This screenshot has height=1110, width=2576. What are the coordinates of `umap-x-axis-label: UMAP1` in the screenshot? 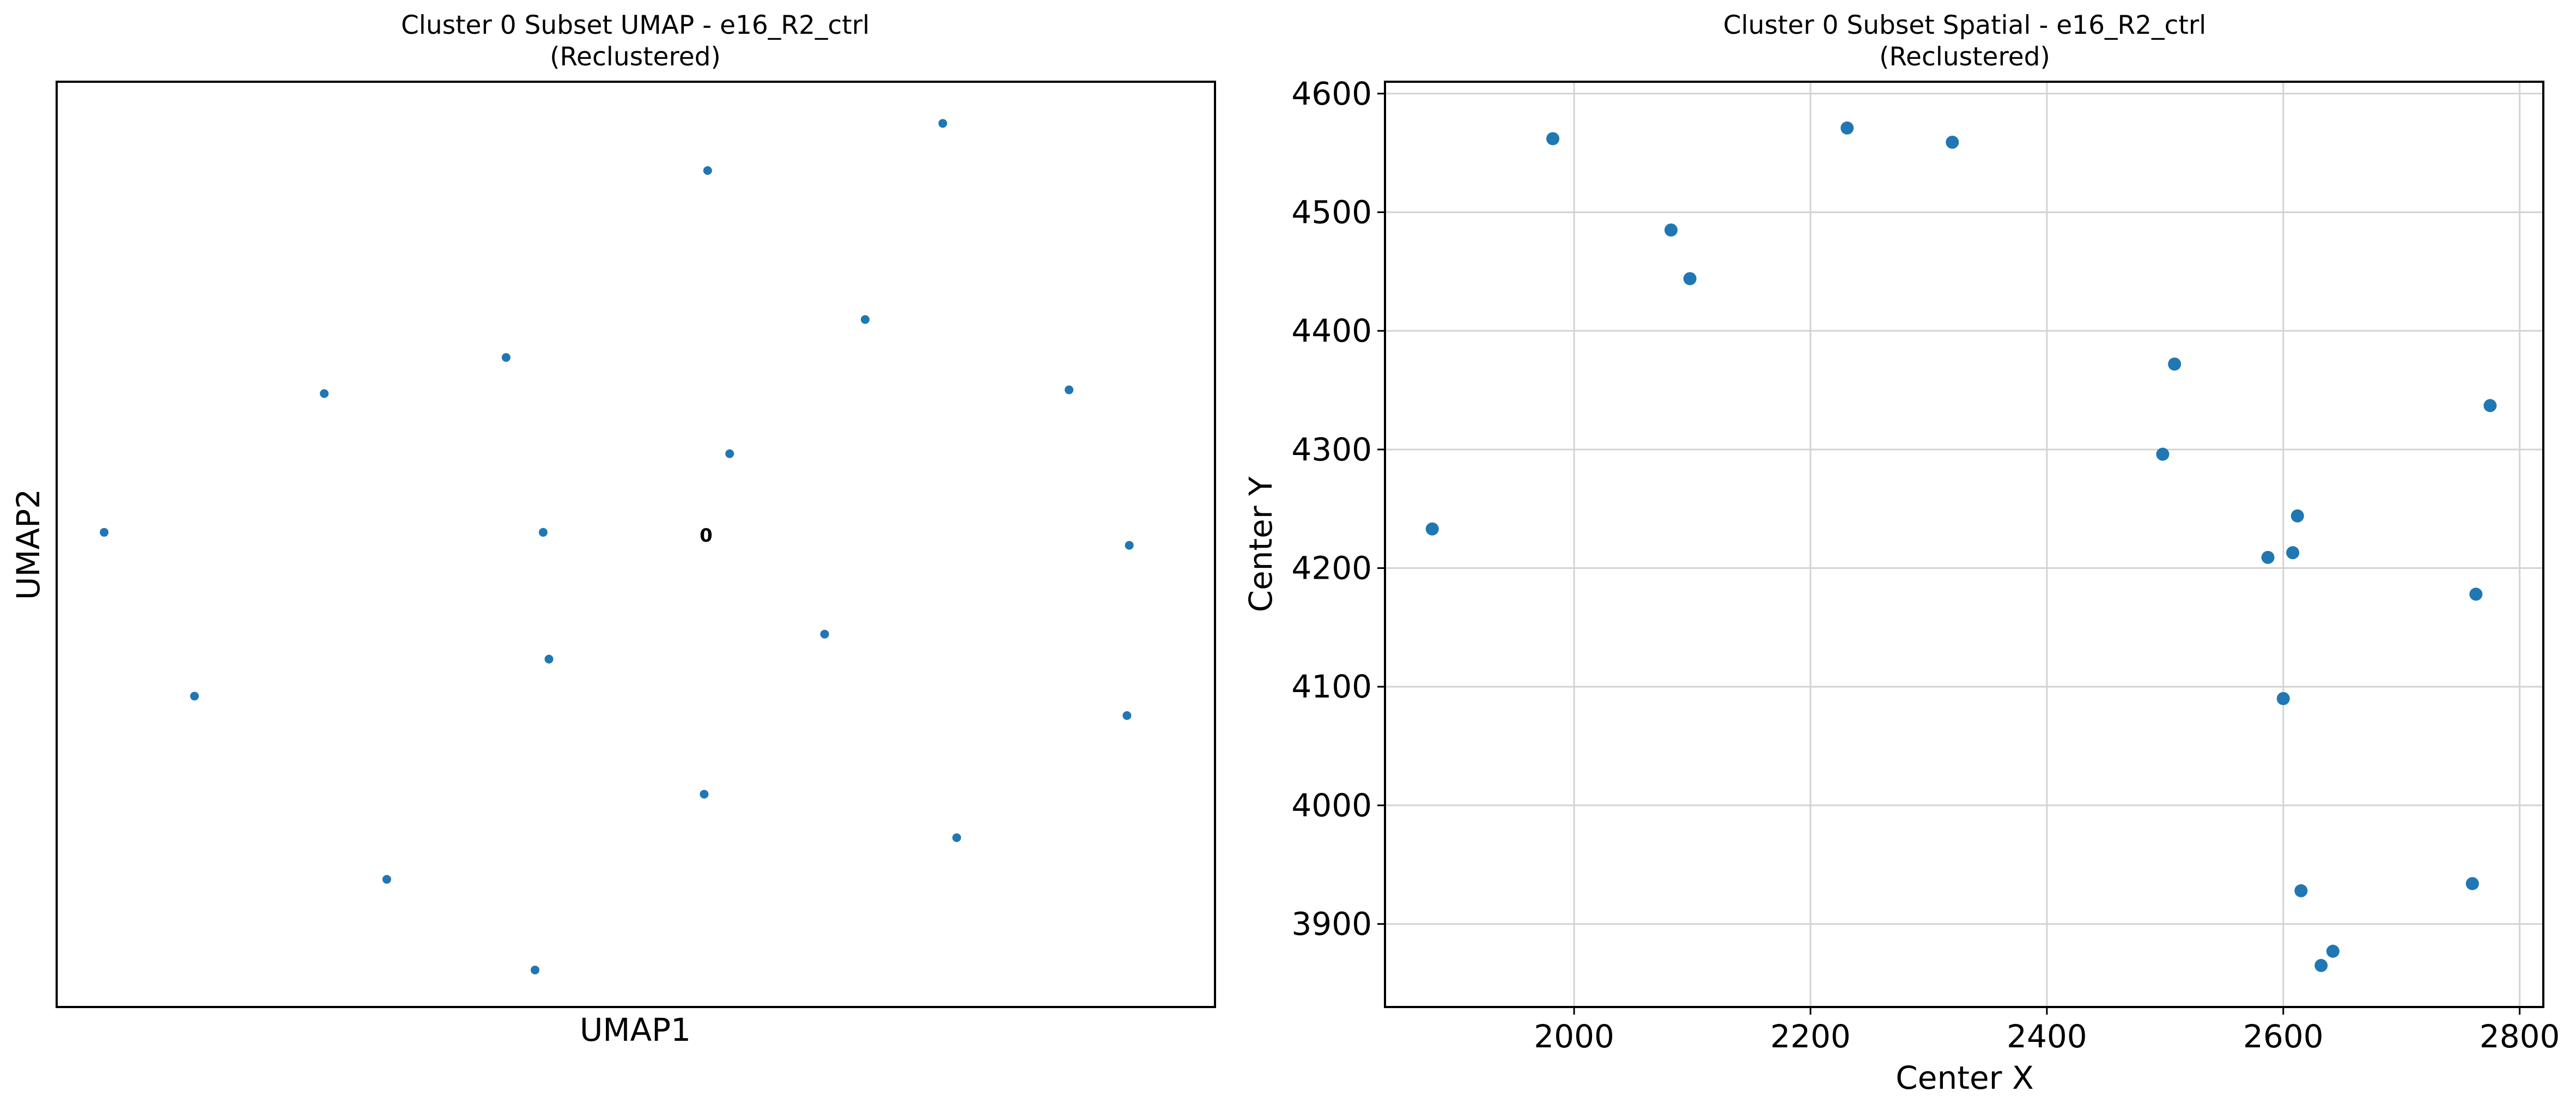 It's located at (635, 1029).